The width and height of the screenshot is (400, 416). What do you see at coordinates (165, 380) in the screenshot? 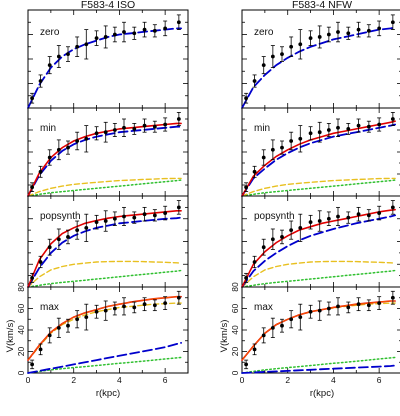
I see `x-tick-label: 6` at bounding box center [165, 380].